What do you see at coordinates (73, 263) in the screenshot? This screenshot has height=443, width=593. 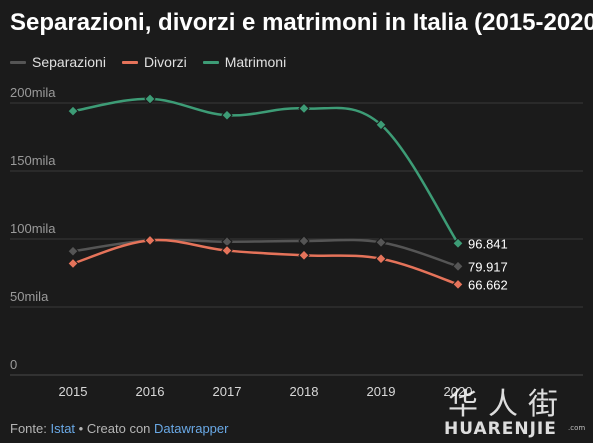 I see `data-point-divorzi-2015` at bounding box center [73, 263].